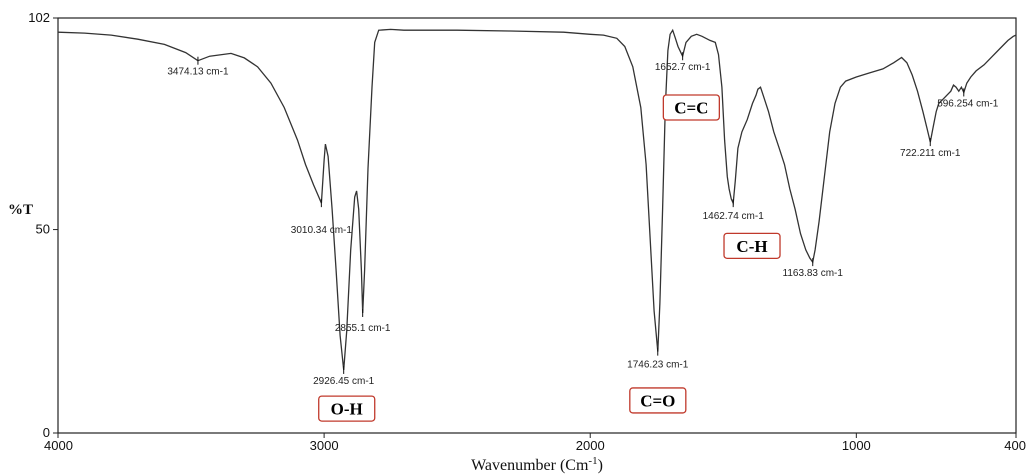  I want to click on y-tick-label: 102, so click(39, 17).